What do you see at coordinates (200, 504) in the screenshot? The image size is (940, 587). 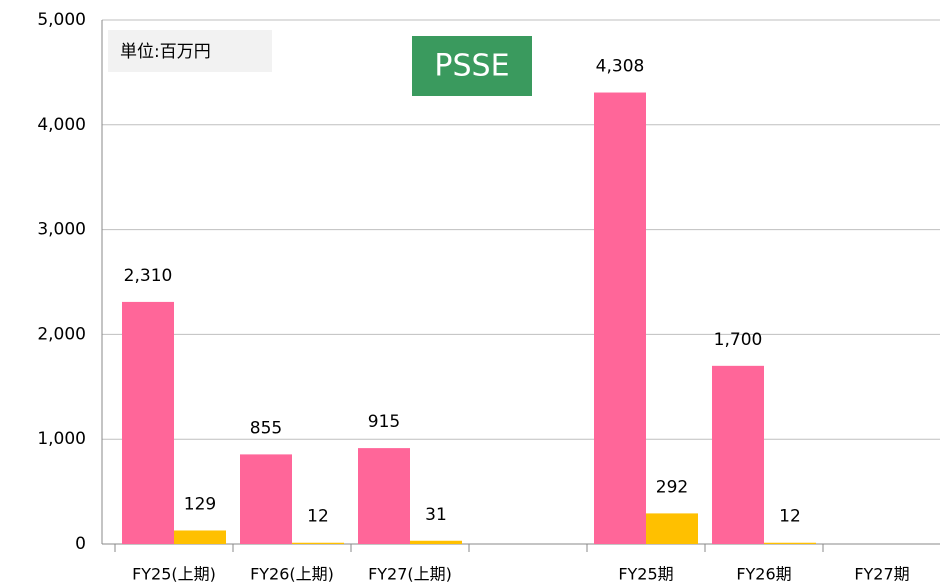 I see `value-label: 129` at bounding box center [200, 504].